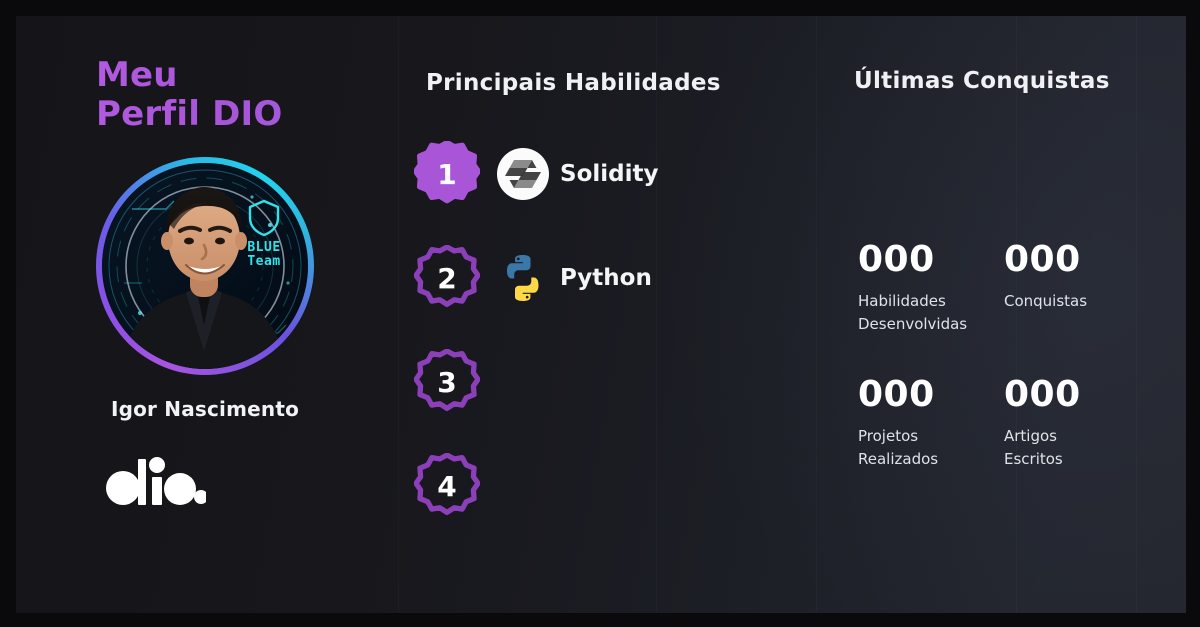 This screenshot has height=627, width=1200. What do you see at coordinates (898, 447) in the screenshot?
I see `stat-label: Projetos Realizados` at bounding box center [898, 447].